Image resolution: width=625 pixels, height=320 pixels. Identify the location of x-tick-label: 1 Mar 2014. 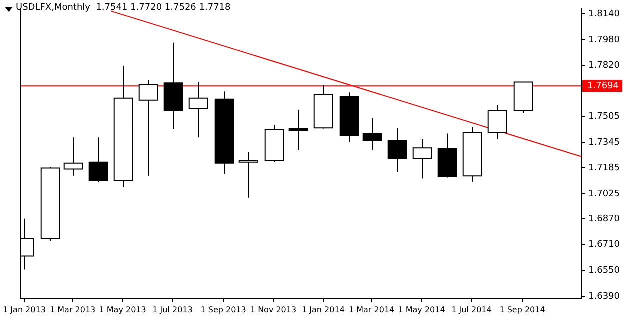
(371, 309).